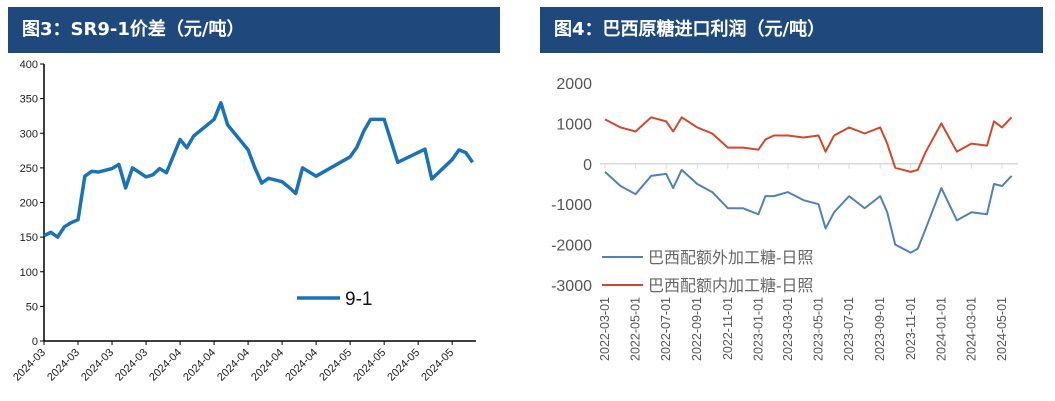 Image resolution: width=1055 pixels, height=401 pixels. Describe the element at coordinates (636, 329) in the screenshot. I see `chart4-x-tick-label: 2022-05-01` at that location.